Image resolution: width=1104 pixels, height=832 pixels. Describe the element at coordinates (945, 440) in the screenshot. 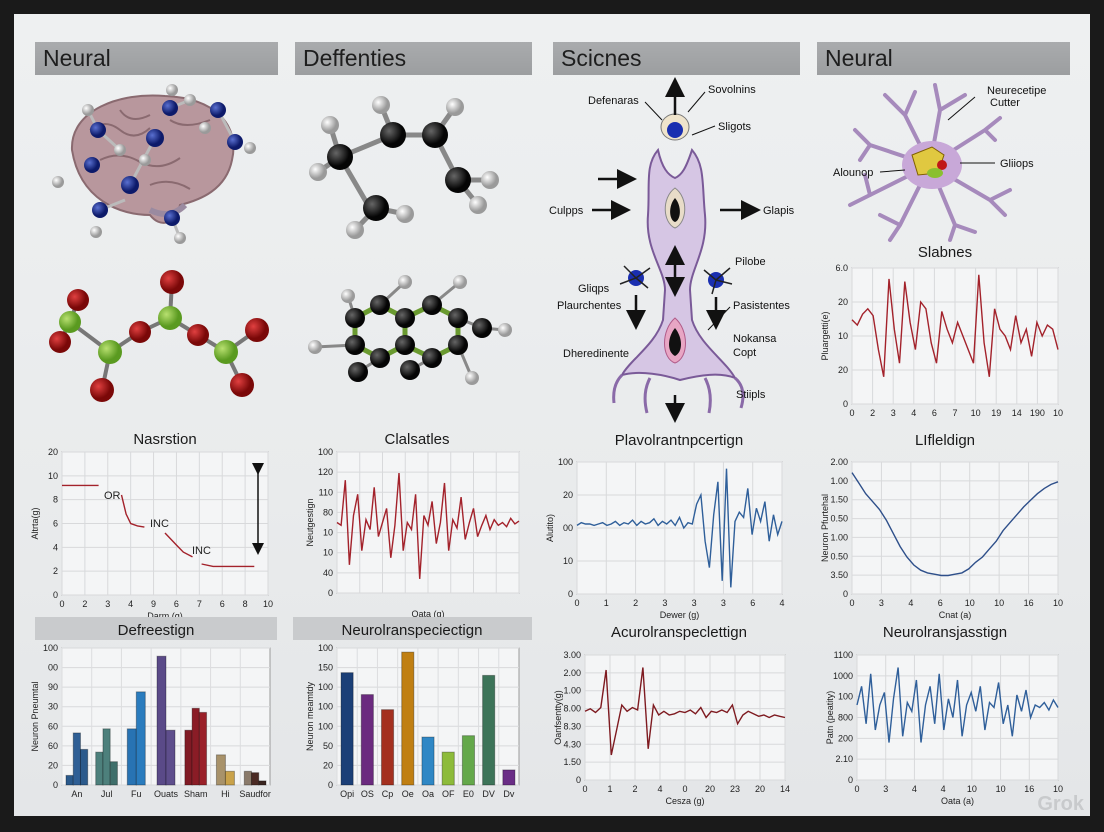

I see `chart-title: LIfleldign` at that location.